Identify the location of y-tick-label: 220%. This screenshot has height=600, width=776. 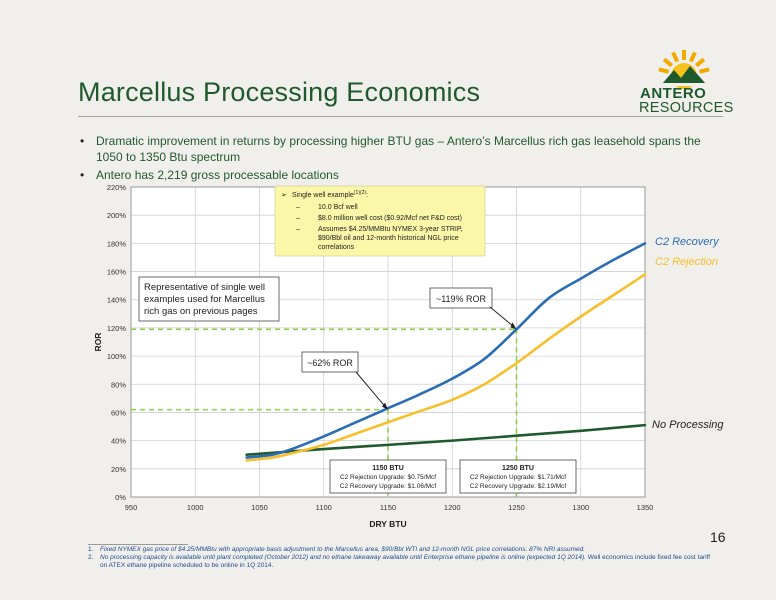
(117, 187).